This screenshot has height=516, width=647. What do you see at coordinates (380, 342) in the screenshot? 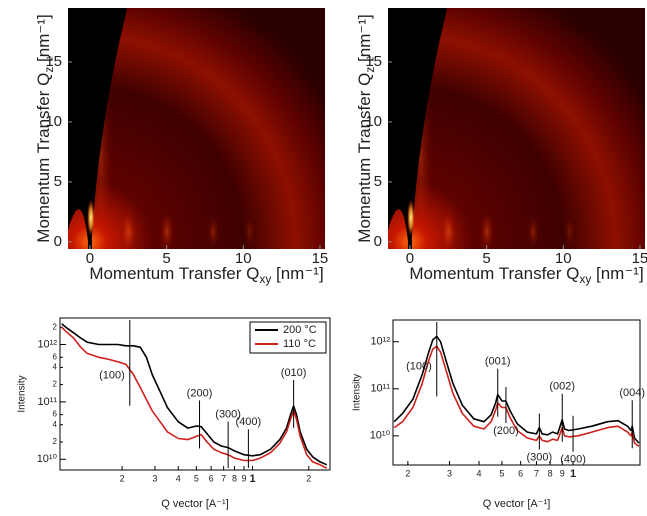
I see `y-tick-label: 10¹²` at bounding box center [380, 342].